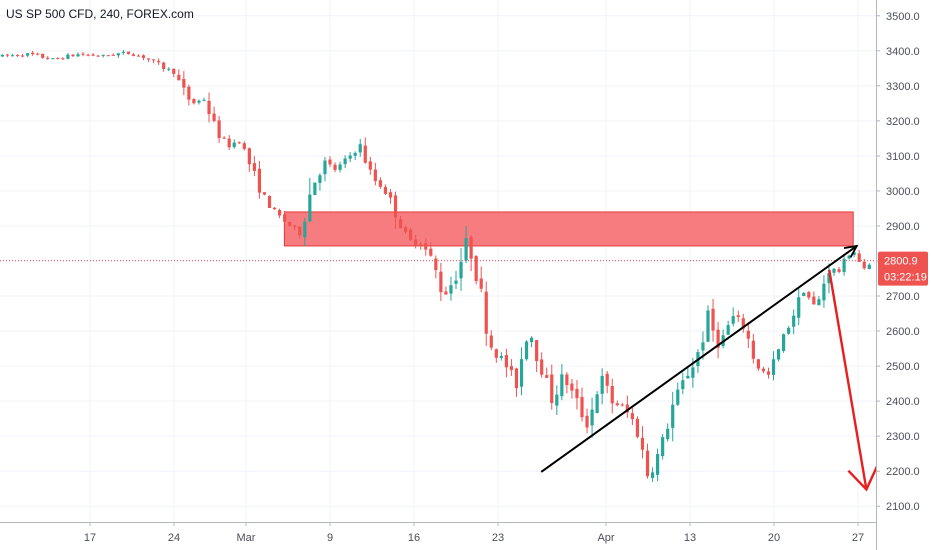 The image size is (932, 550). What do you see at coordinates (174, 538) in the screenshot?
I see `time-tick-label: 24` at bounding box center [174, 538].